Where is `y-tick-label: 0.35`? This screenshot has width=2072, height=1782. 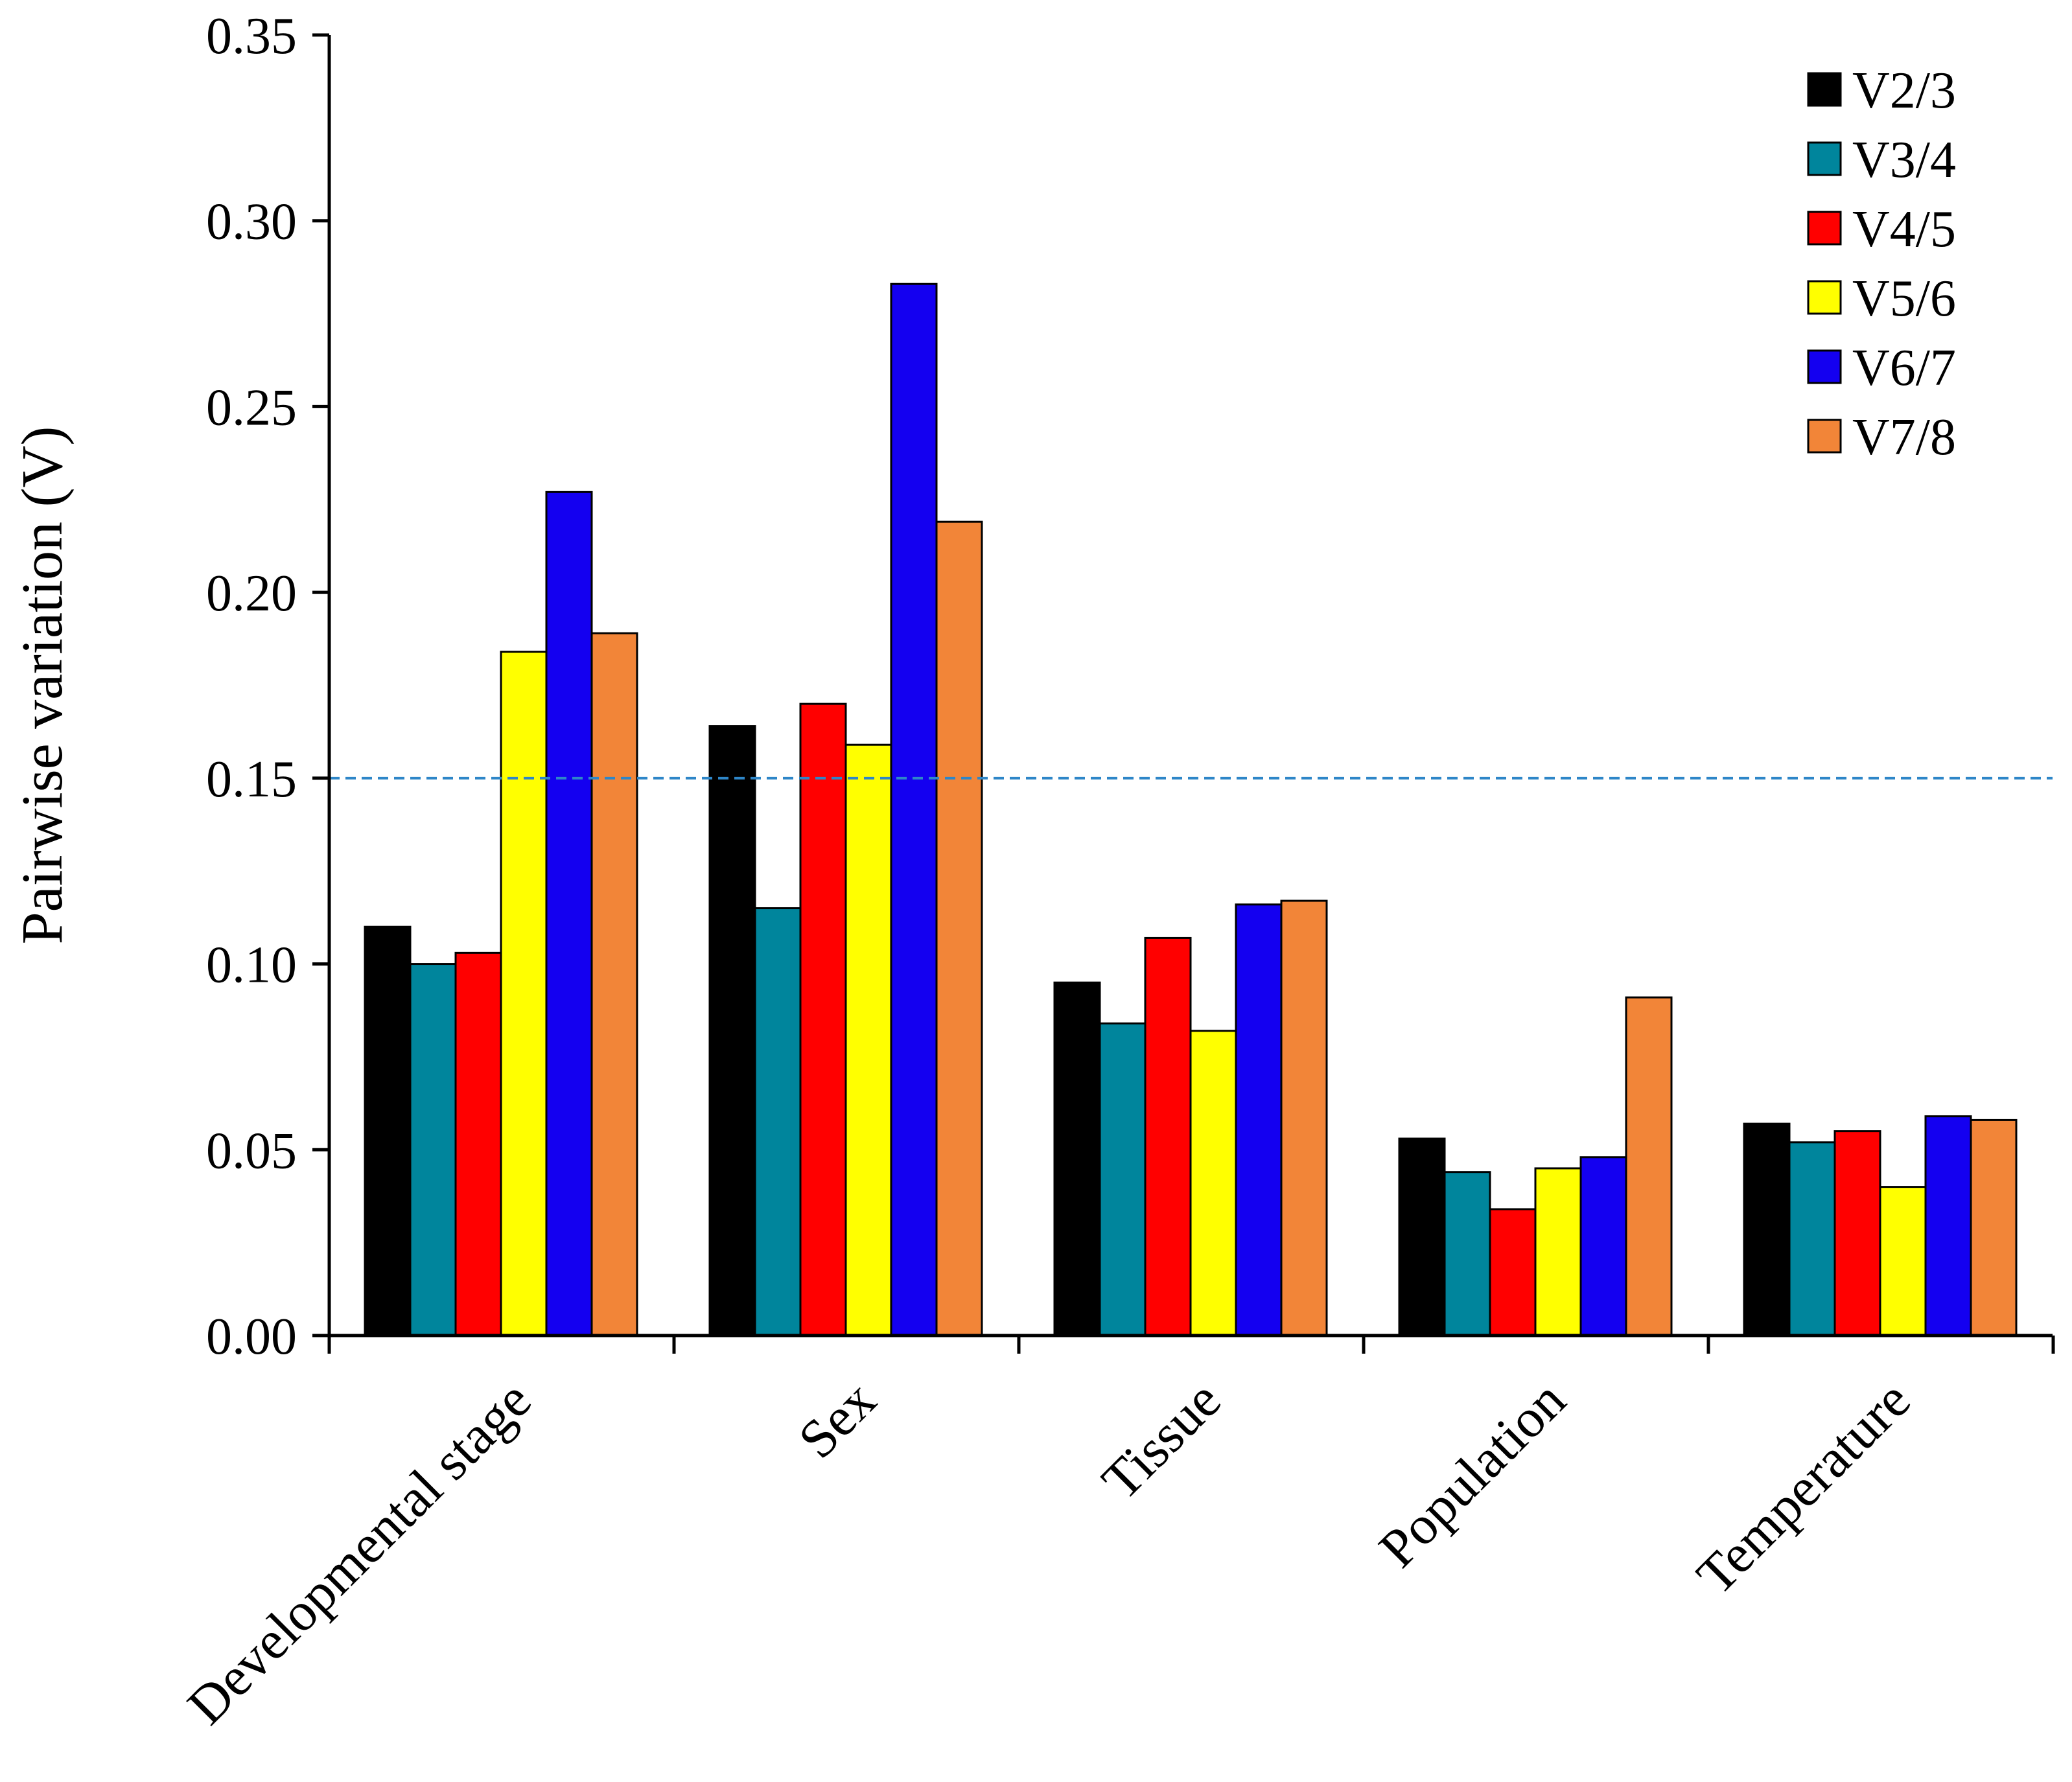
y-tick-label: 0.35 is located at coordinates (252, 36).